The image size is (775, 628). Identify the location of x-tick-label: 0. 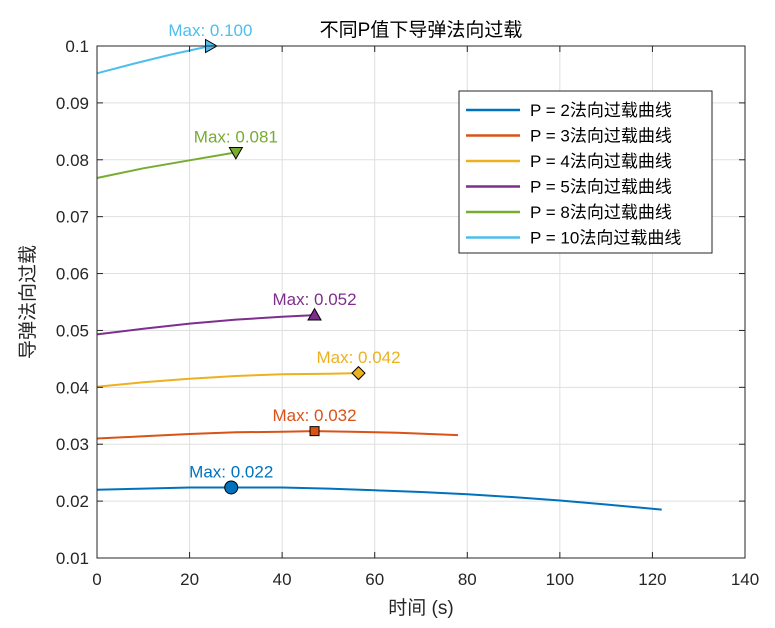
(96, 579).